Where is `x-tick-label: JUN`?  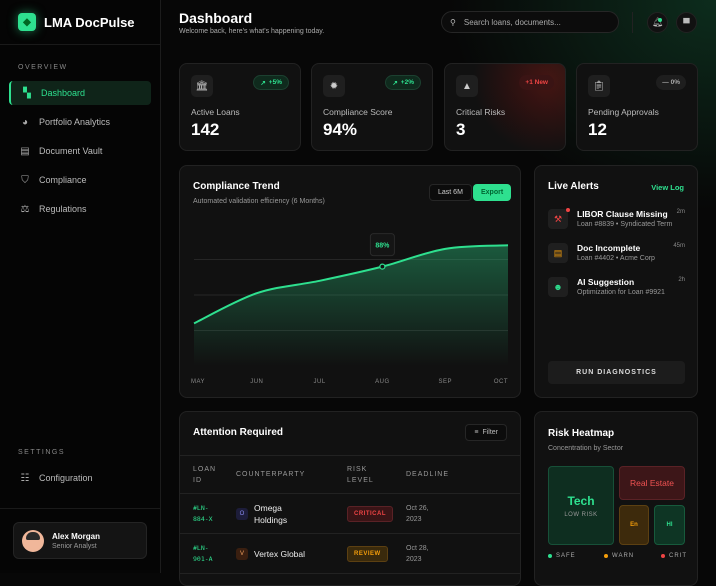 x-tick-label: JUN is located at coordinates (256, 382).